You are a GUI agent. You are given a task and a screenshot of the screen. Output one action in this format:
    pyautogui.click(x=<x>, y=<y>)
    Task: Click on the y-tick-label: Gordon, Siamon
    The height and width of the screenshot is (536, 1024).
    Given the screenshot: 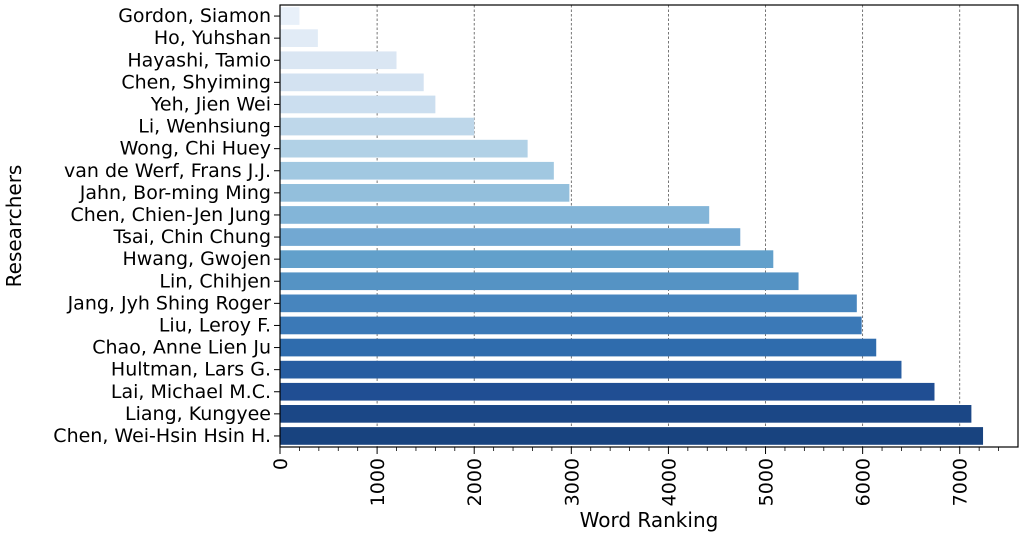 What is the action you would take?
    pyautogui.click(x=194, y=16)
    